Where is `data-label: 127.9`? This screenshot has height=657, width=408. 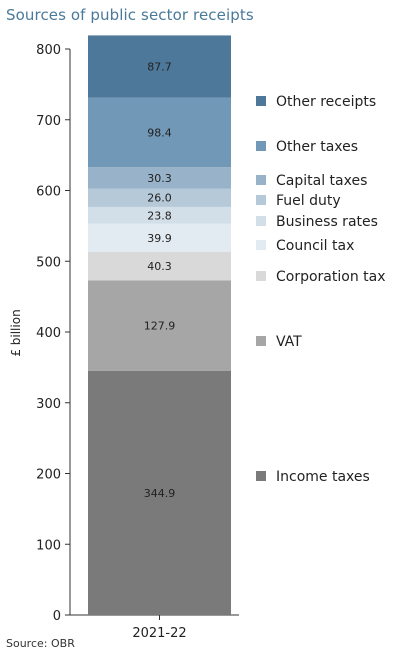 data-label: 127.9 is located at coordinates (160, 326).